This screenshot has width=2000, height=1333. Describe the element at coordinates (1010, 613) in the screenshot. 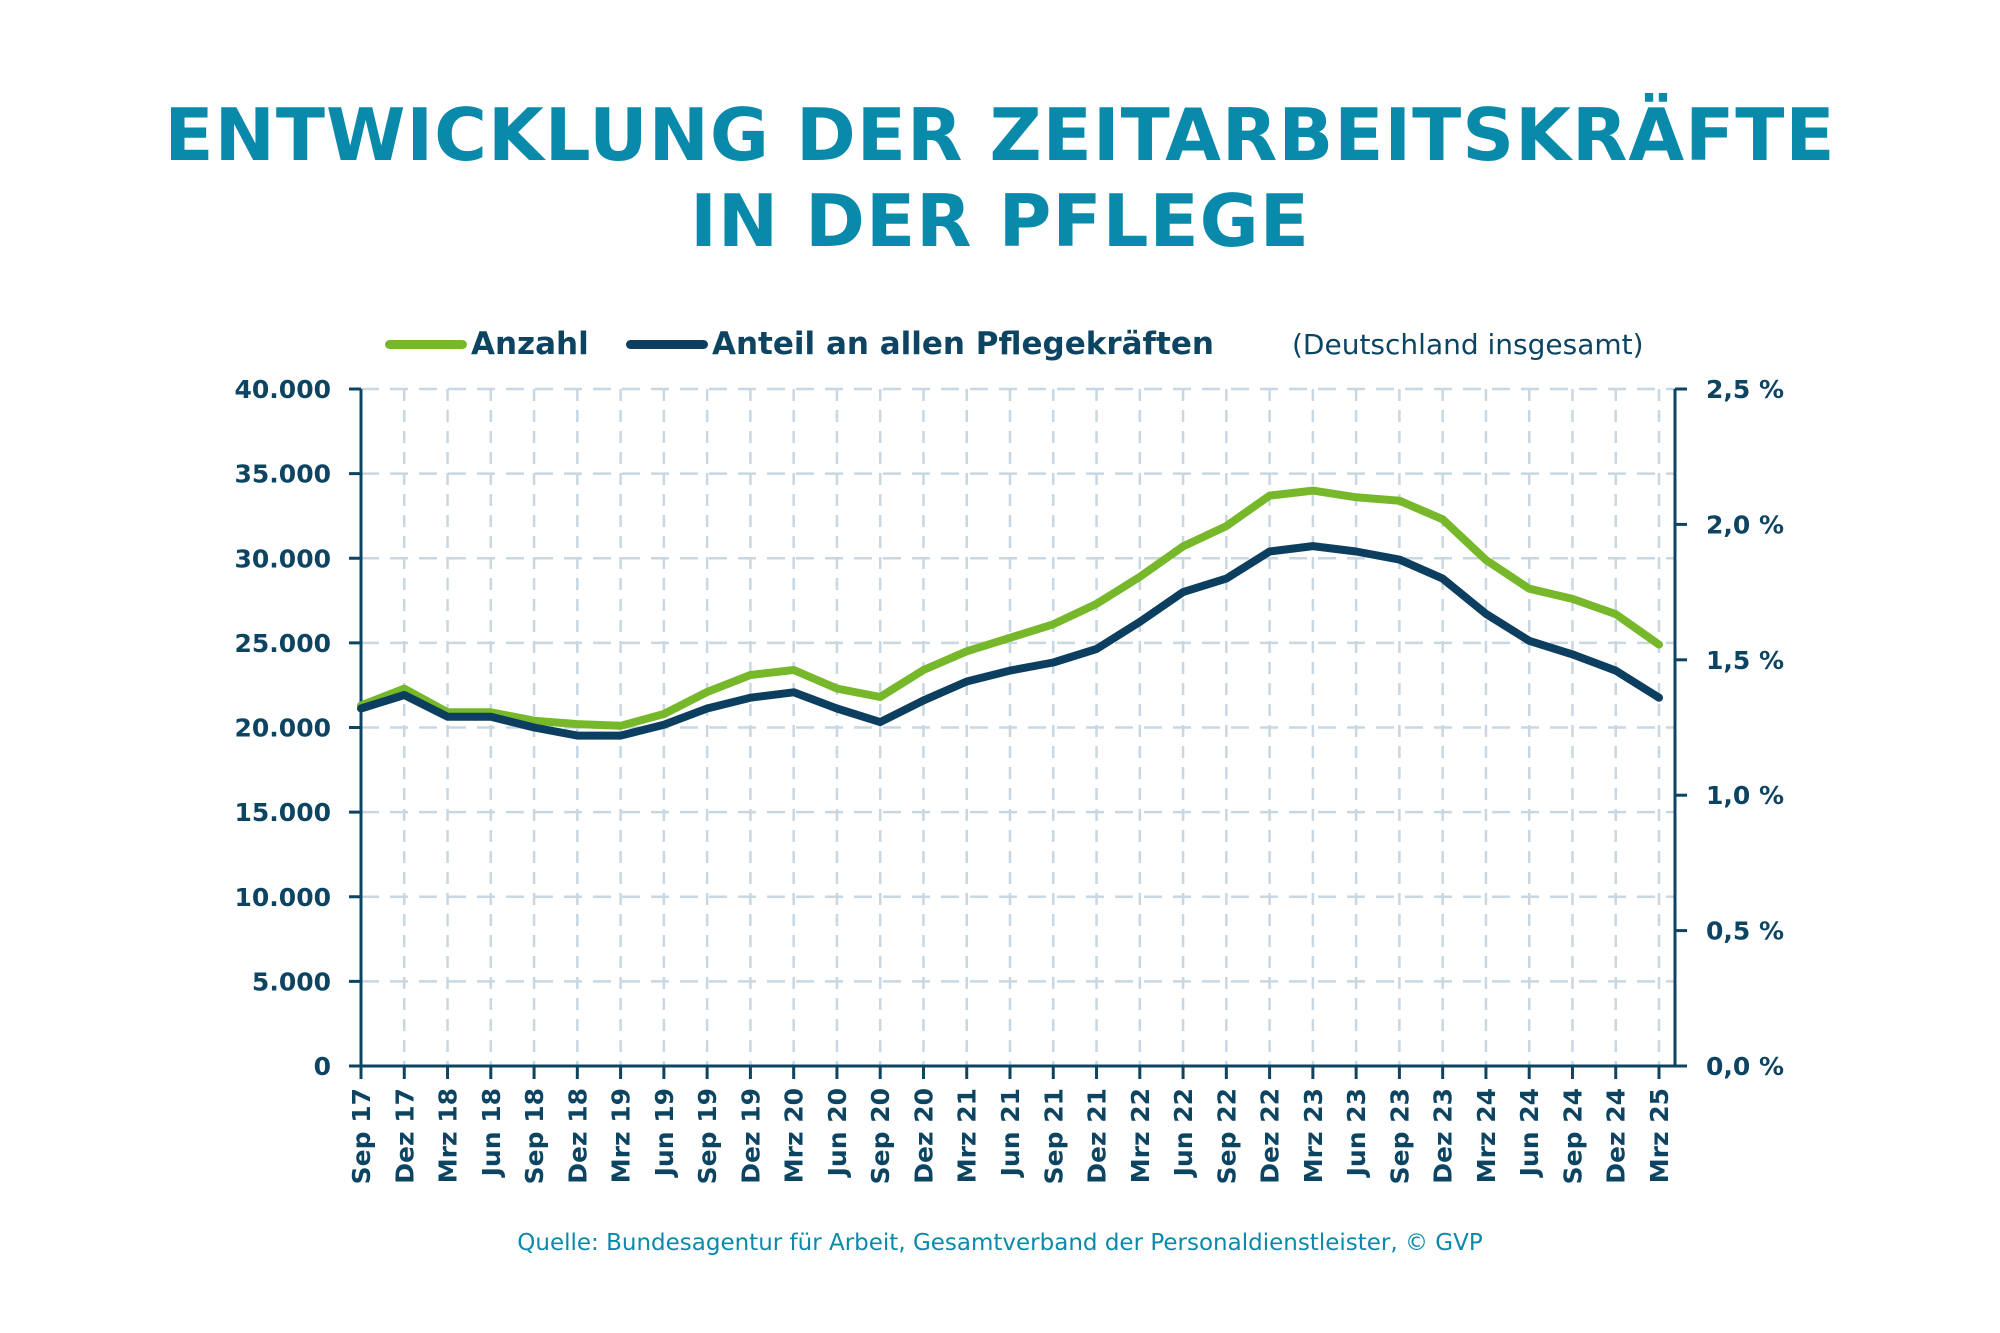

I see `series-lines` at that location.